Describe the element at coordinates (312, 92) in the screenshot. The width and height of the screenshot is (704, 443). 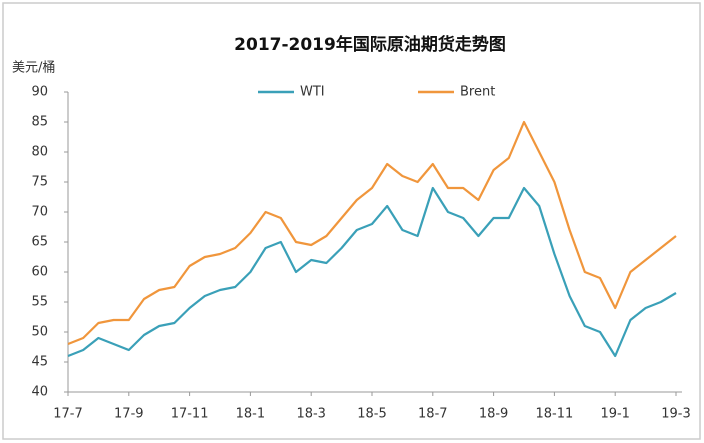
I see `legend-label: WTI` at that location.